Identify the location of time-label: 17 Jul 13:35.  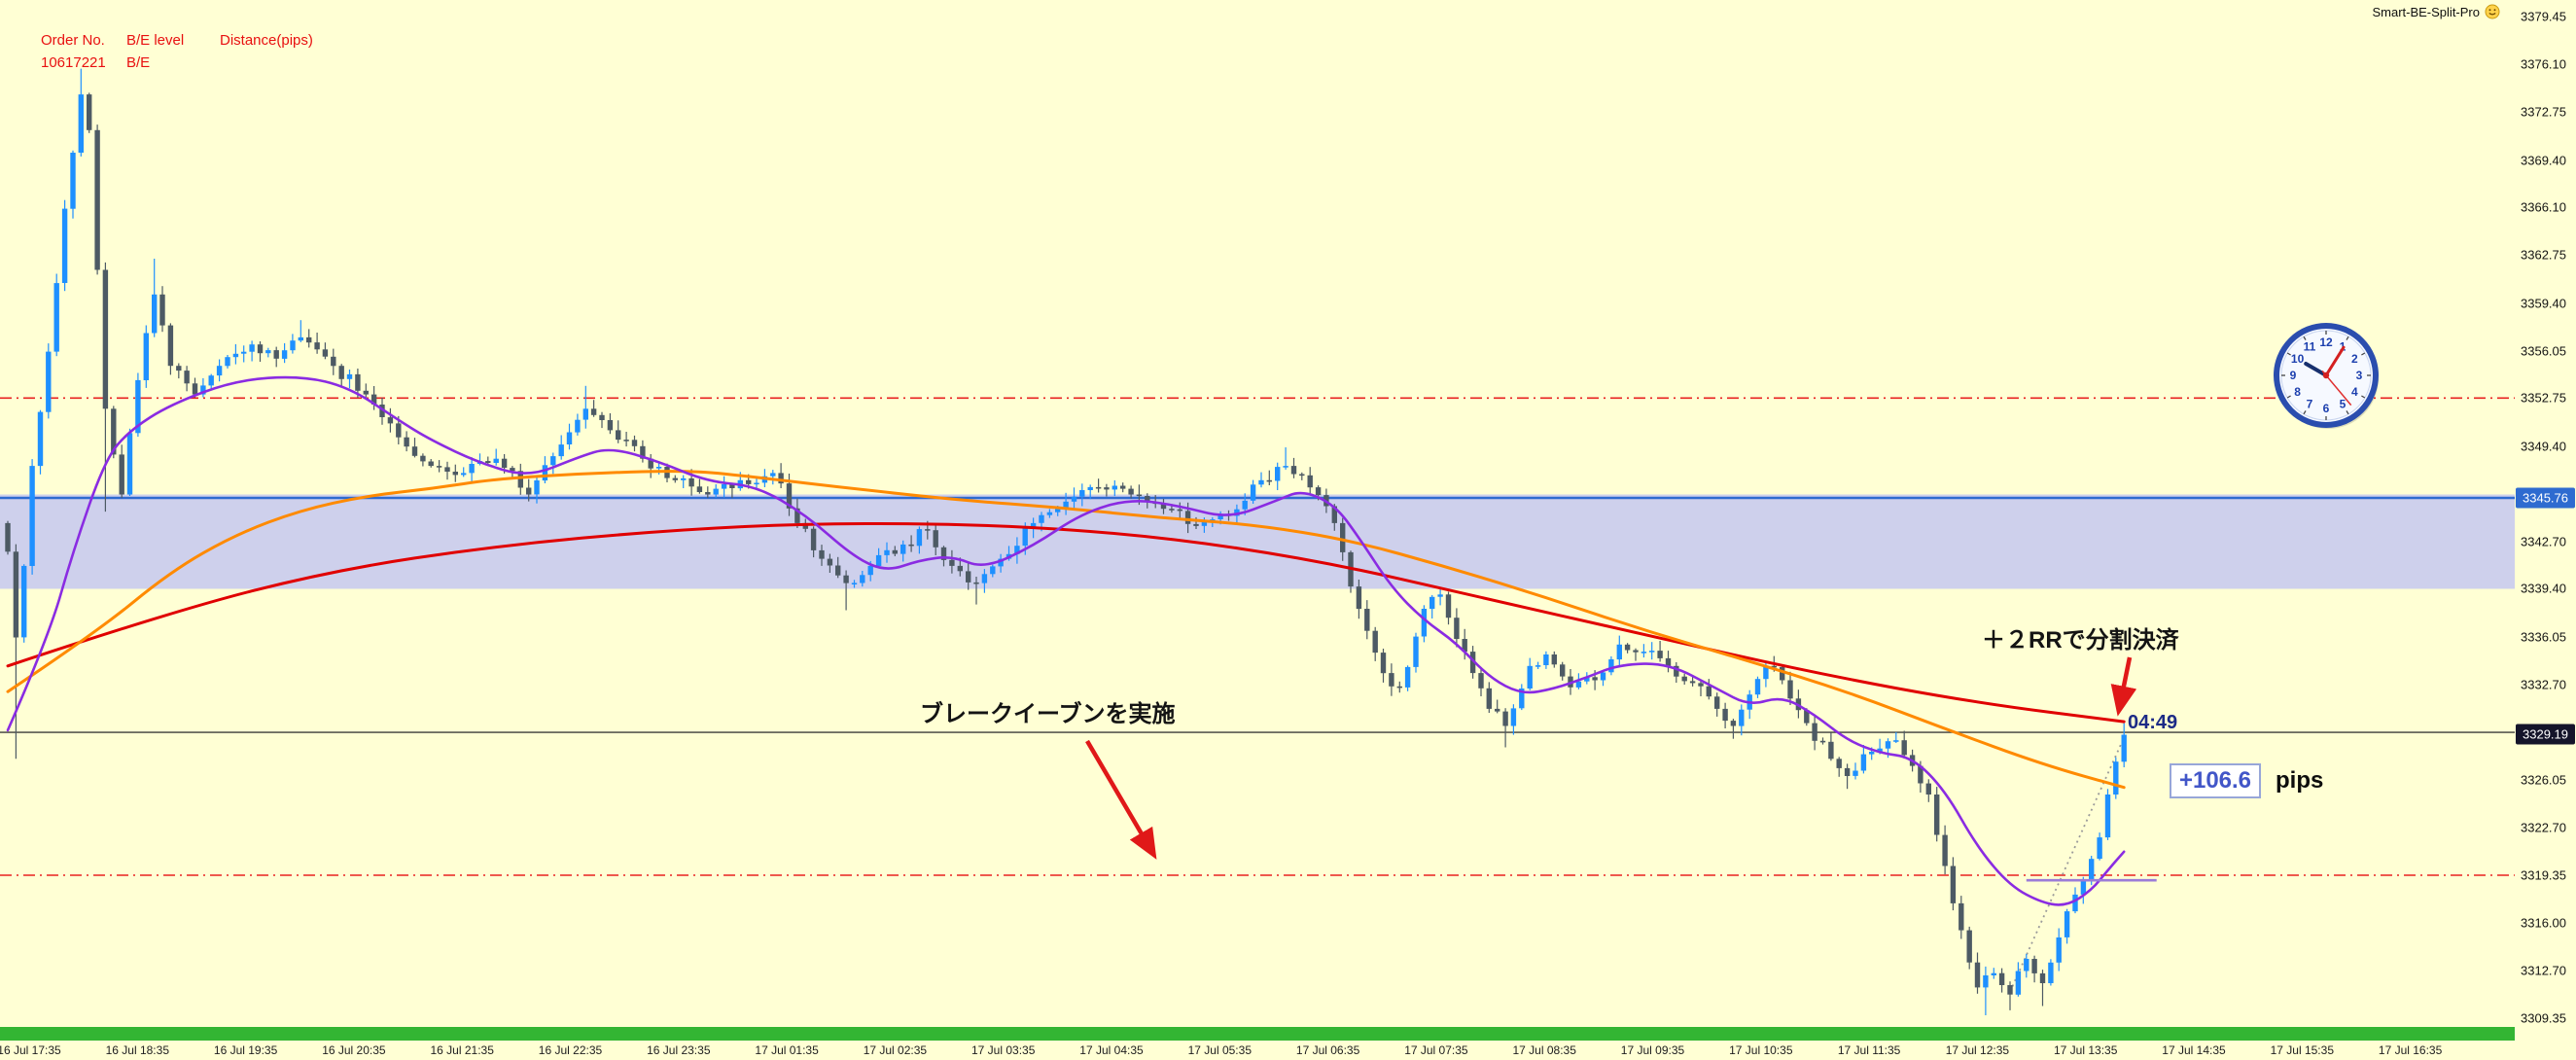
(2085, 1050).